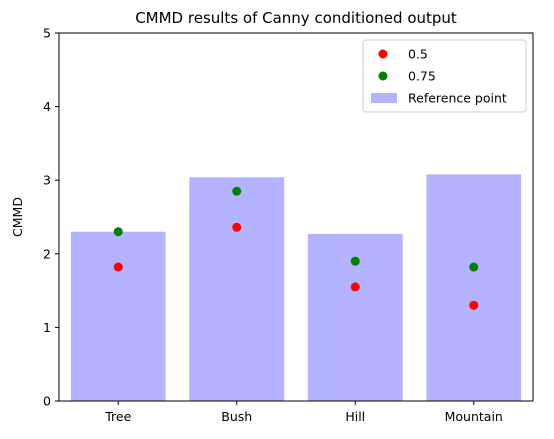 The height and width of the screenshot is (439, 554). I want to click on bar-bush, so click(237, 289).